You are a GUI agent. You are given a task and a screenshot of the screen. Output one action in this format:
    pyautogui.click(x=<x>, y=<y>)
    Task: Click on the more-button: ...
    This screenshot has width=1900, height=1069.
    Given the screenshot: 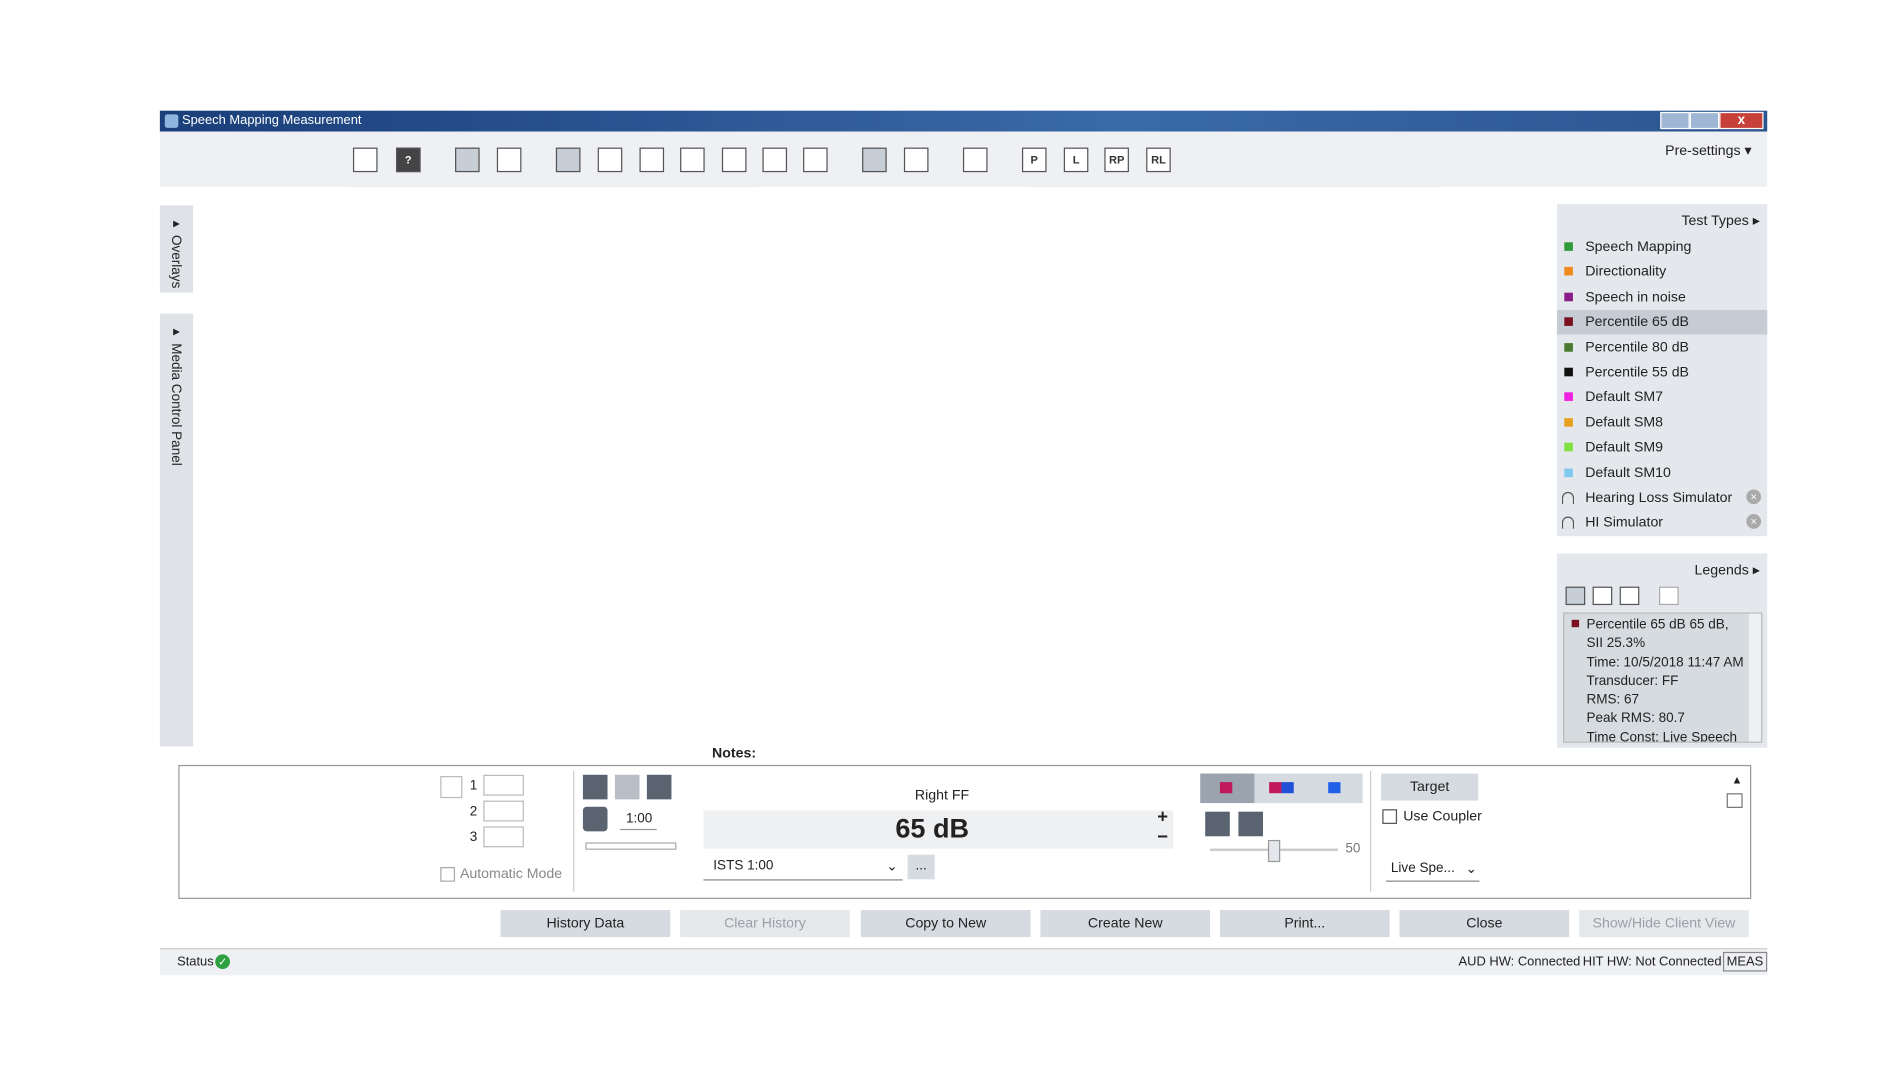 What is the action you would take?
    pyautogui.click(x=921, y=867)
    